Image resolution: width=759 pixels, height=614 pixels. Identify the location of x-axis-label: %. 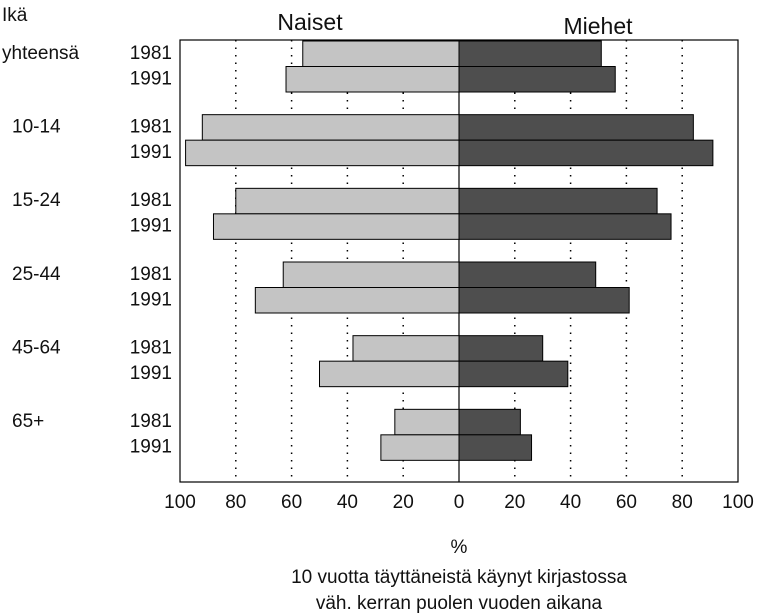
(459, 547).